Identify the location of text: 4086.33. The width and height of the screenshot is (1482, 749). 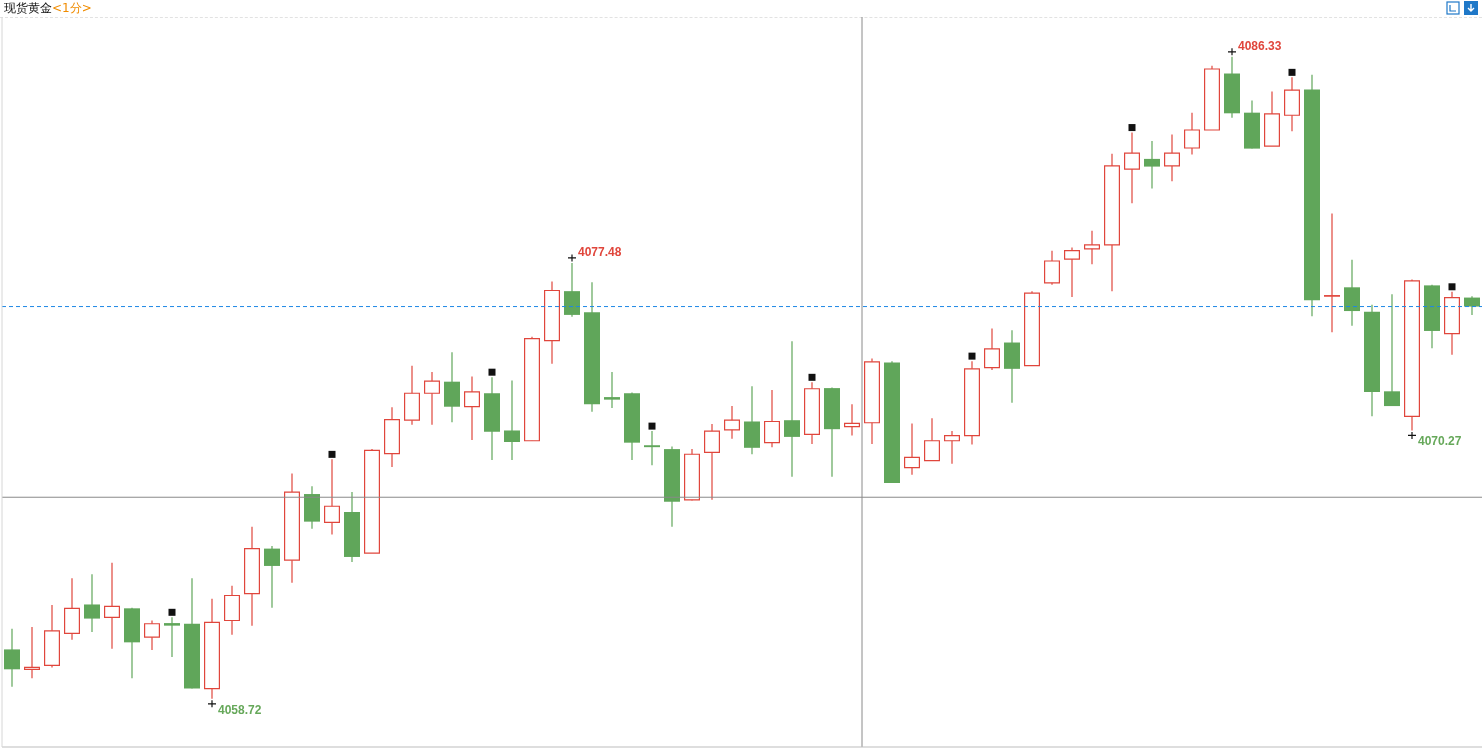
(1260, 45).